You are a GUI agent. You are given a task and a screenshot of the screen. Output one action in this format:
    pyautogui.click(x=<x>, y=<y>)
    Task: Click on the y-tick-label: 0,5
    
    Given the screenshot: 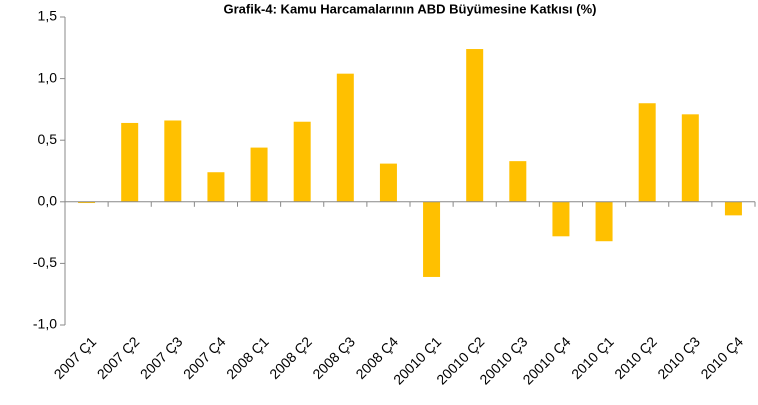 What is the action you would take?
    pyautogui.click(x=48, y=139)
    